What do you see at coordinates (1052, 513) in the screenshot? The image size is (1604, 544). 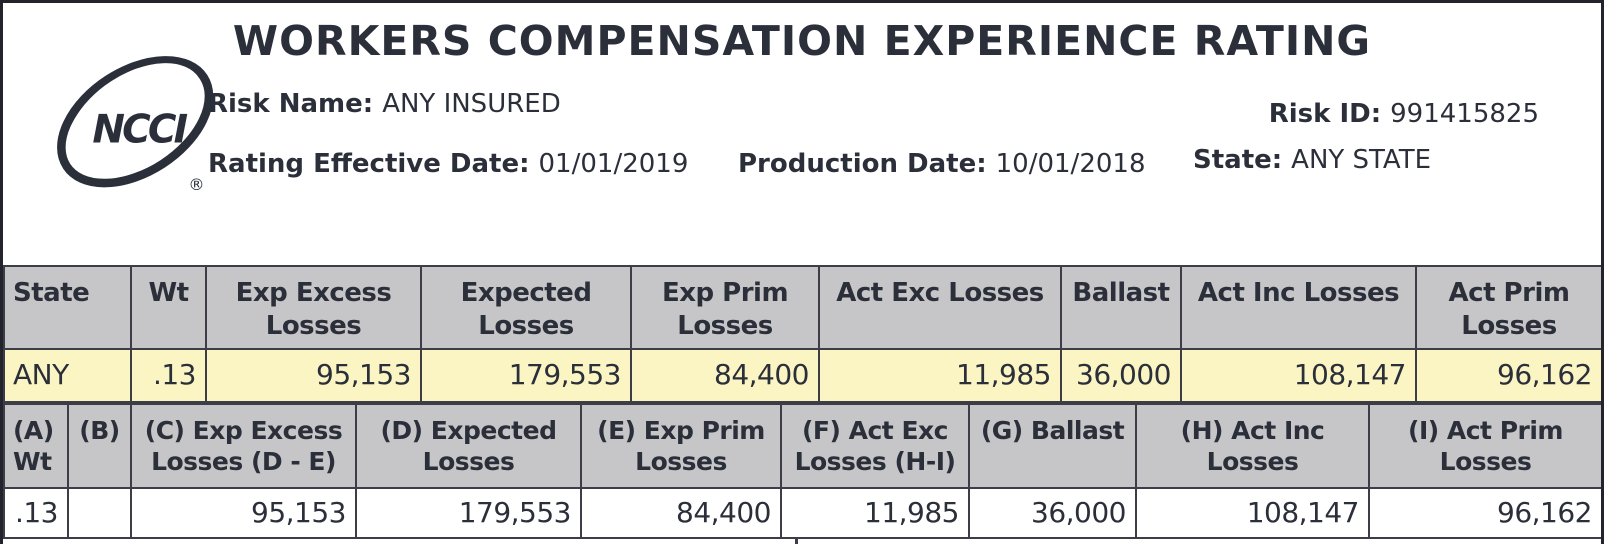 I see `cell-g-ballast: 36,000` at bounding box center [1052, 513].